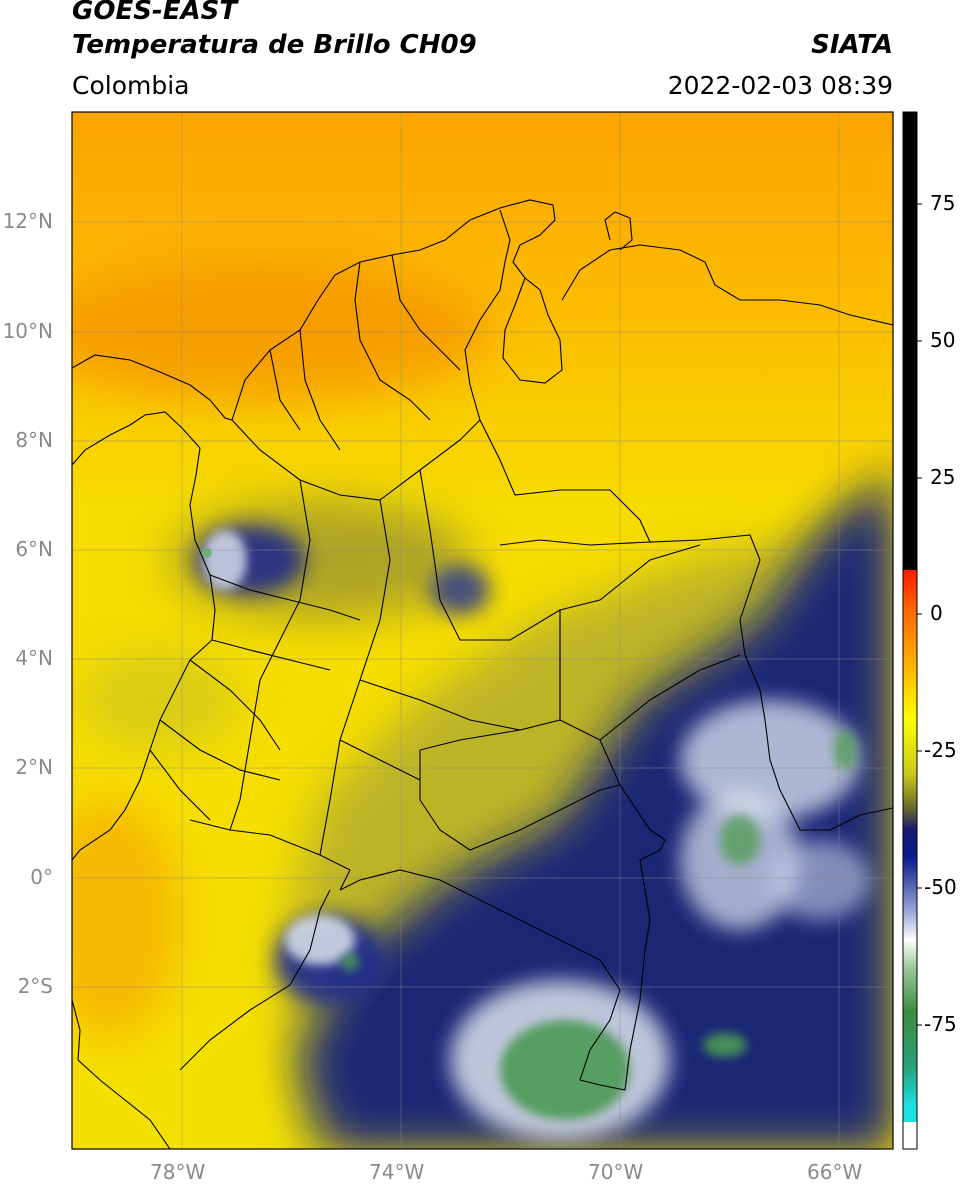 This screenshot has height=1190, width=966. What do you see at coordinates (943, 203) in the screenshot?
I see `colorbar-tick-75: 75` at bounding box center [943, 203].